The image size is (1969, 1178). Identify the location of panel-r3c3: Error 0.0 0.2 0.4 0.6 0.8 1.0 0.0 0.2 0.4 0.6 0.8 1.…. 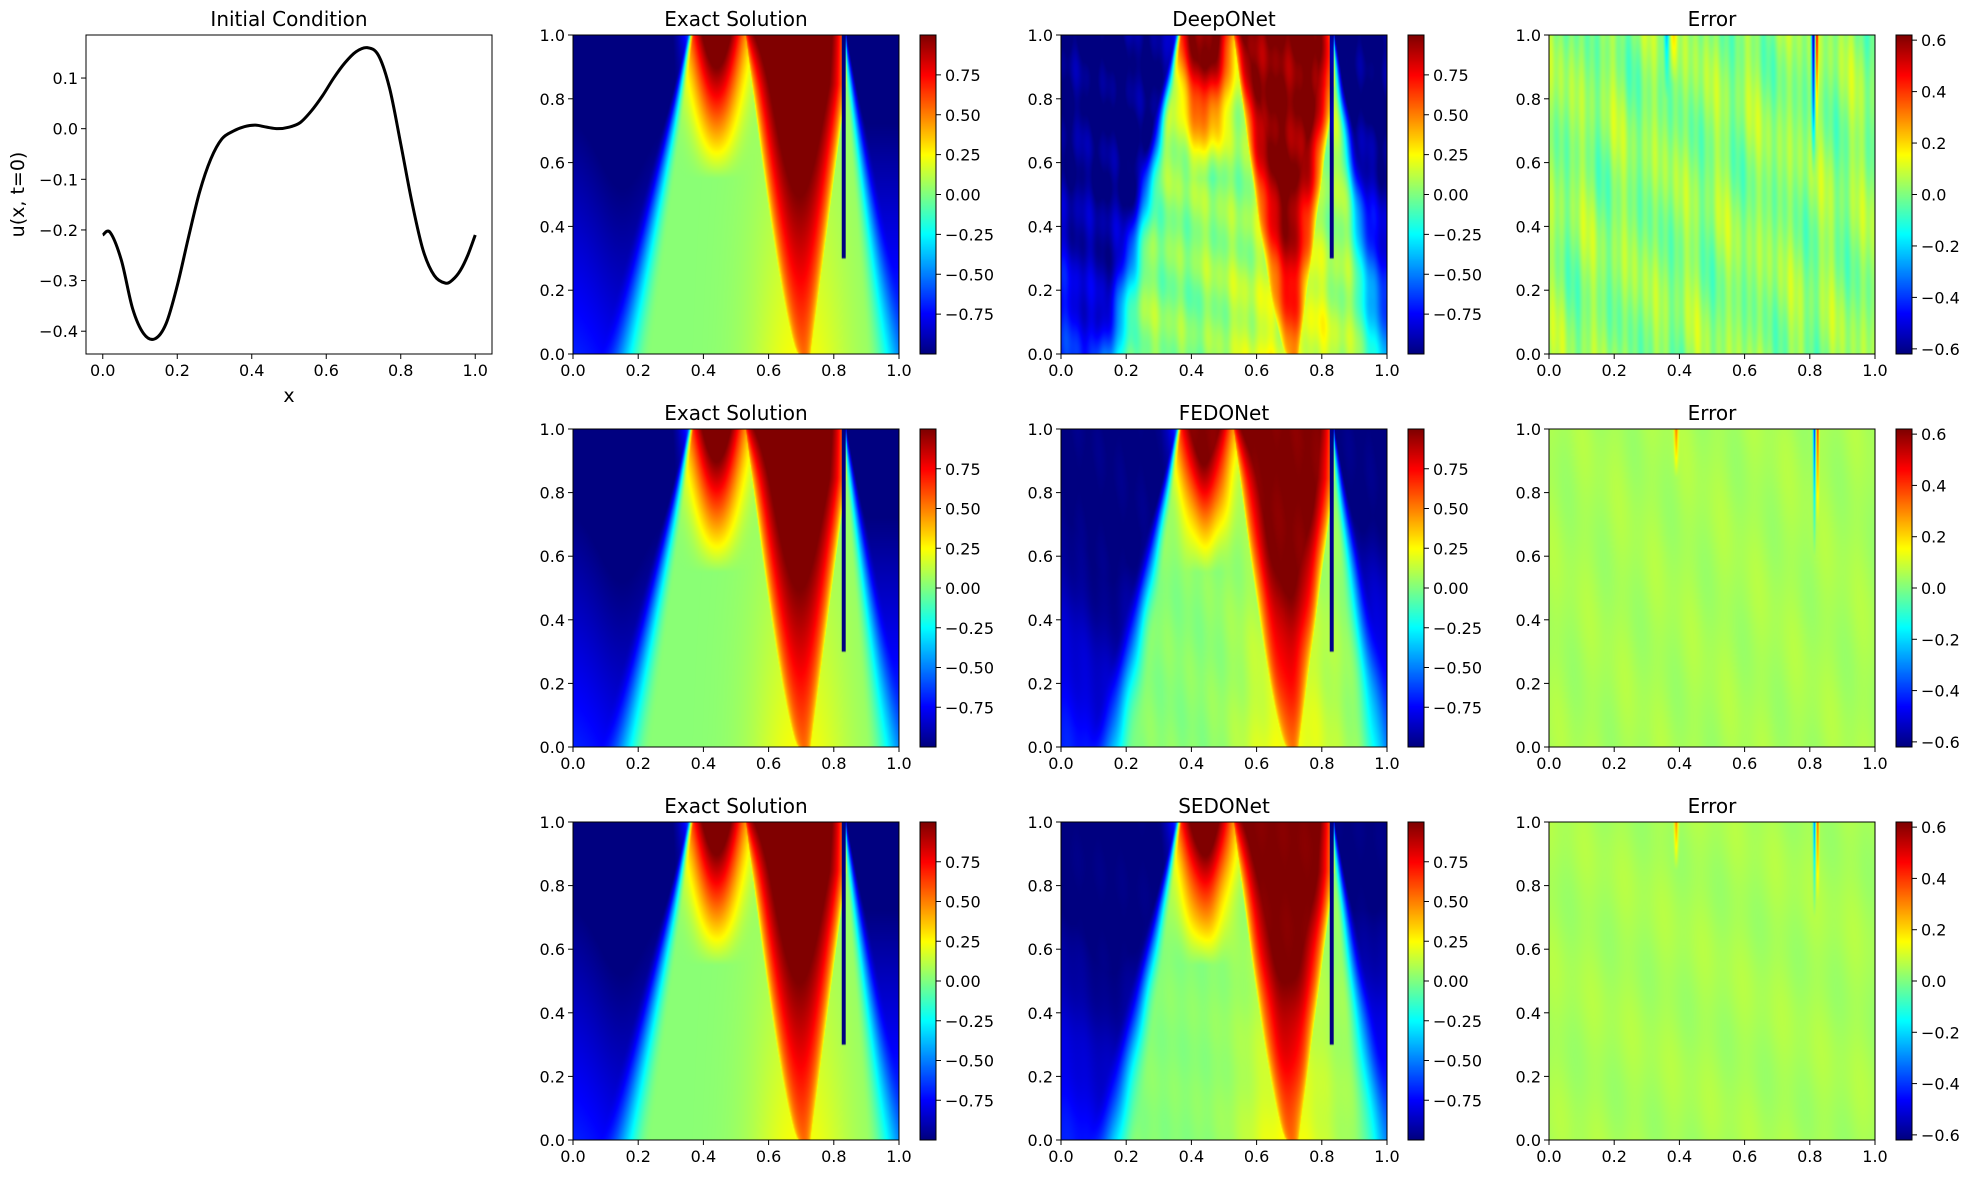
(1738, 980).